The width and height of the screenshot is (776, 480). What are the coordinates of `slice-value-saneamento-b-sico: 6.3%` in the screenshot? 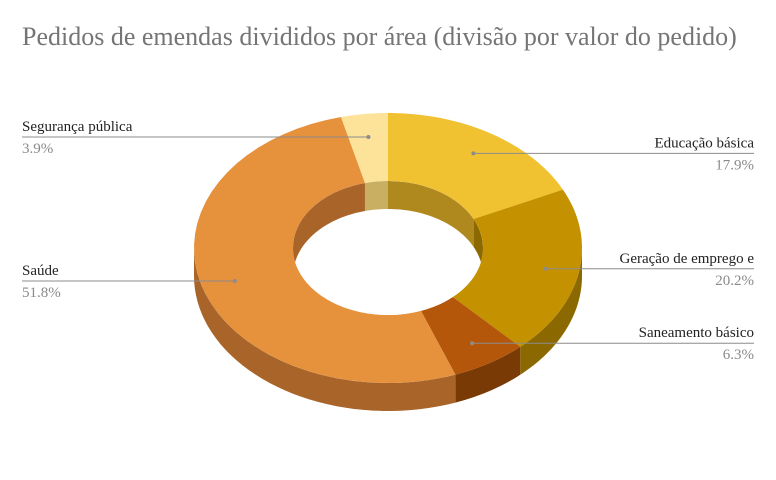 It's located at (738, 355).